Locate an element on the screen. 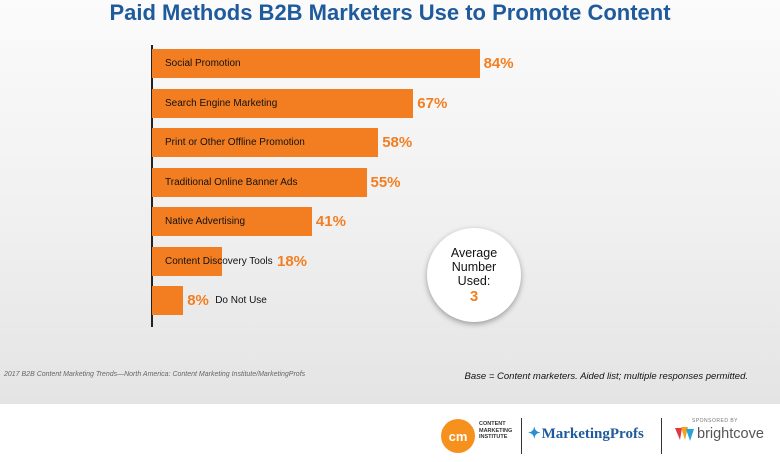  bar-category-label: Traditional Online Banner Ads is located at coordinates (231, 182).